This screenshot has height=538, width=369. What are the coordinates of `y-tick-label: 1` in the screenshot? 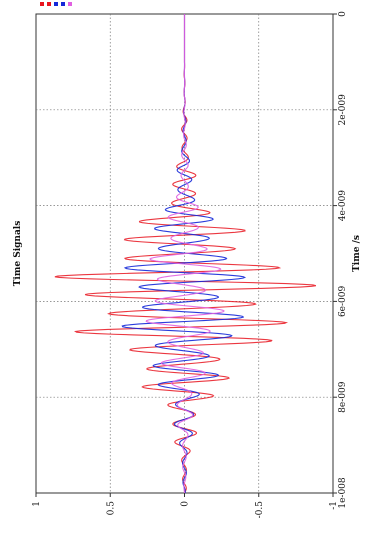 It's located at (37, 504).